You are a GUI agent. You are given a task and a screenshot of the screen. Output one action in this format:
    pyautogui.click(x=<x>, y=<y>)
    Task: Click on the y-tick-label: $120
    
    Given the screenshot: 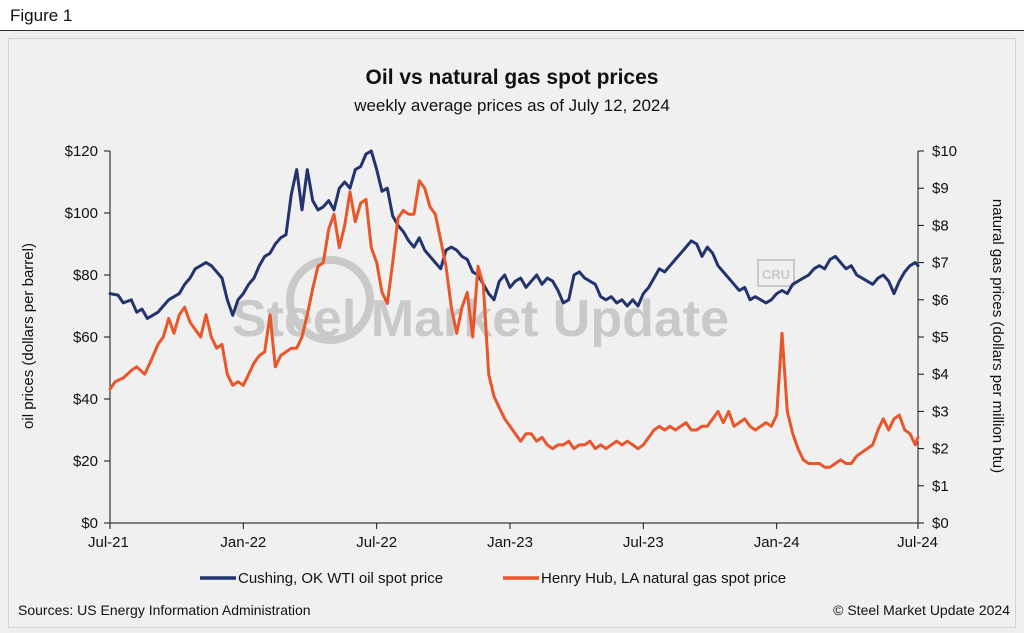 What is the action you would take?
    pyautogui.click(x=81, y=151)
    